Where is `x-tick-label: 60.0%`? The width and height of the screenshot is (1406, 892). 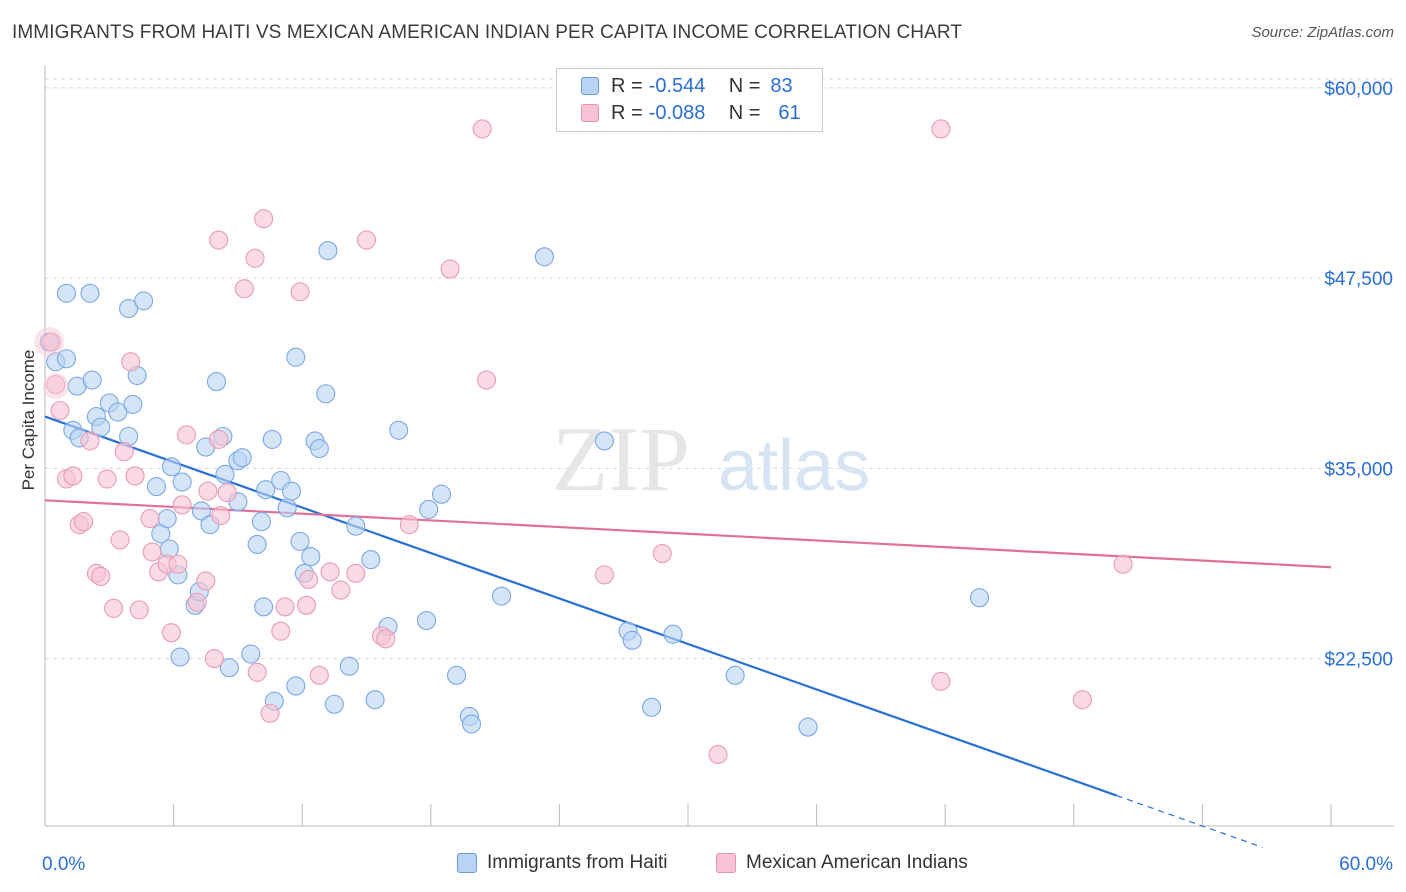
x-tick-label: 60.0% is located at coordinates (1366, 864).